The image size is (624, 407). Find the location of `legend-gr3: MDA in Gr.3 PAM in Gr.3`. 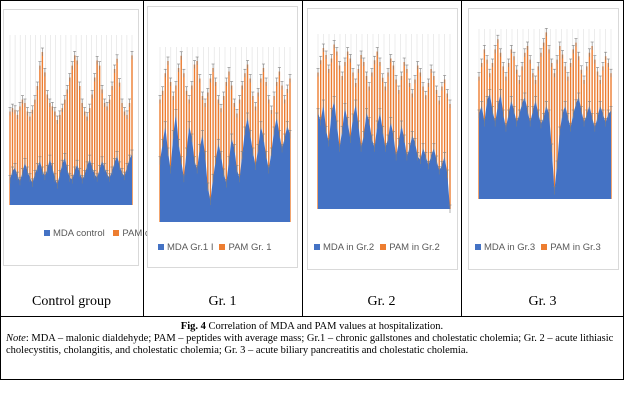

legend-gr3: MDA in Gr.3 PAM in Gr.3 is located at coordinates (541, 247).